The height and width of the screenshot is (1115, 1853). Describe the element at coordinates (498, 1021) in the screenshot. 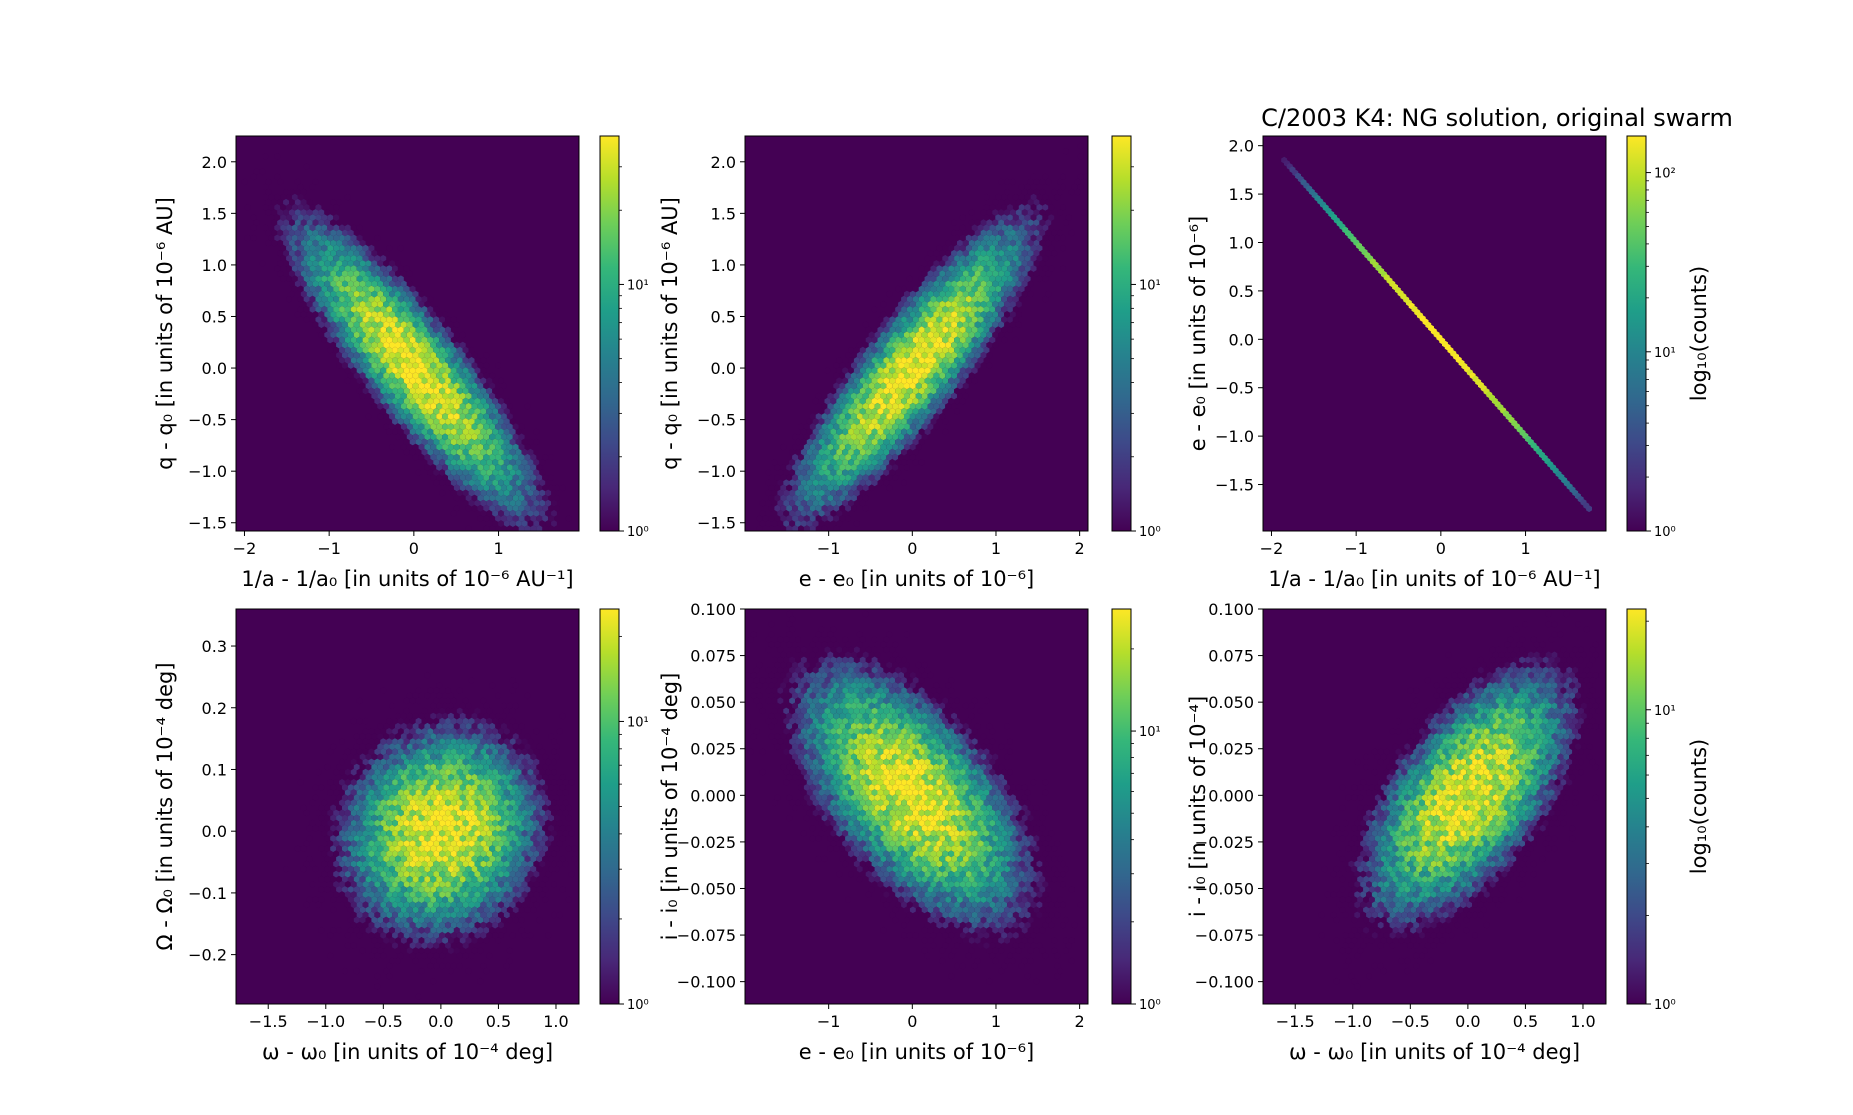

I see `x-tick-label: 0.5` at that location.